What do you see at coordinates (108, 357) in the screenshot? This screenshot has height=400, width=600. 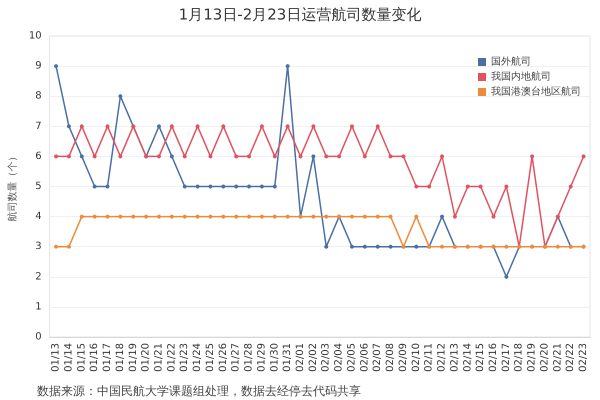 I see `x-tick-label: 01/17` at bounding box center [108, 357].